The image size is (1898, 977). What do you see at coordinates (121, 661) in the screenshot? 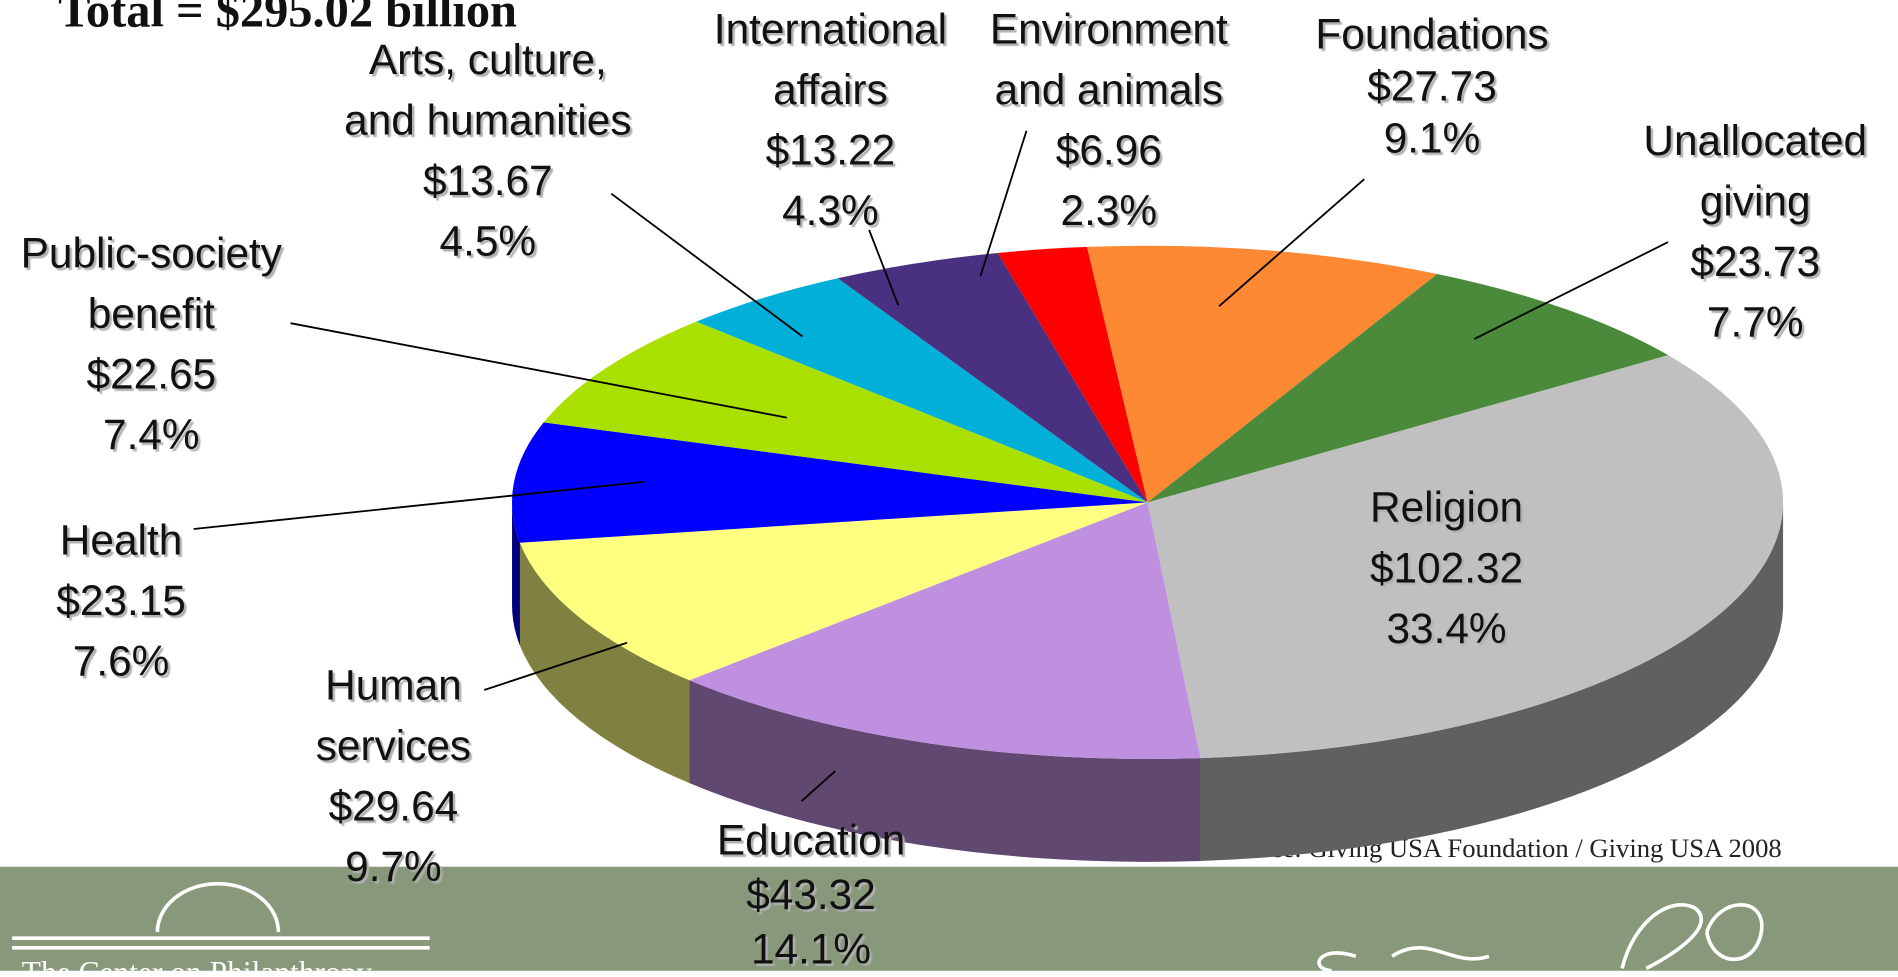
I see `percent-label: 7.6%` at bounding box center [121, 661].